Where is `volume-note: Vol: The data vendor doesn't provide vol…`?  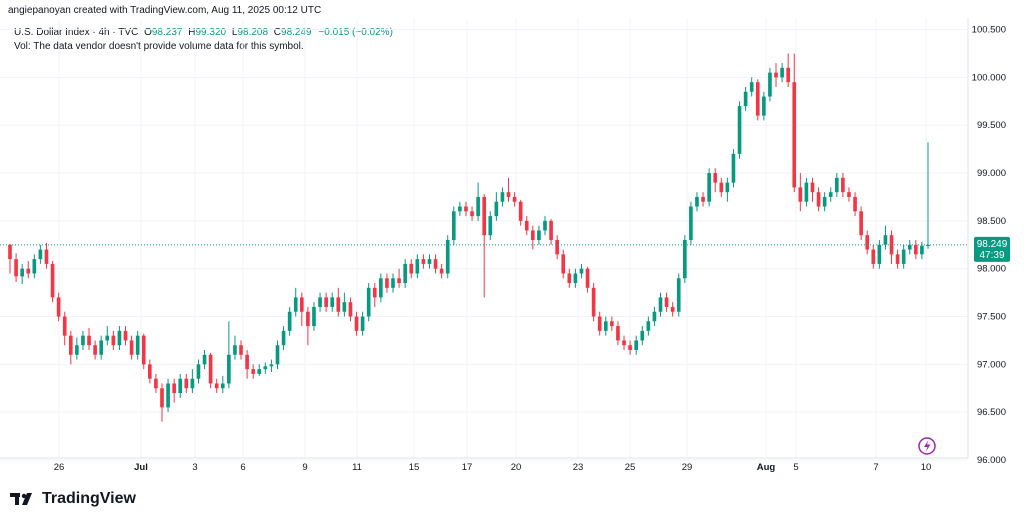 volume-note: Vol: The data vendor doesn't provide vol… is located at coordinates (159, 46).